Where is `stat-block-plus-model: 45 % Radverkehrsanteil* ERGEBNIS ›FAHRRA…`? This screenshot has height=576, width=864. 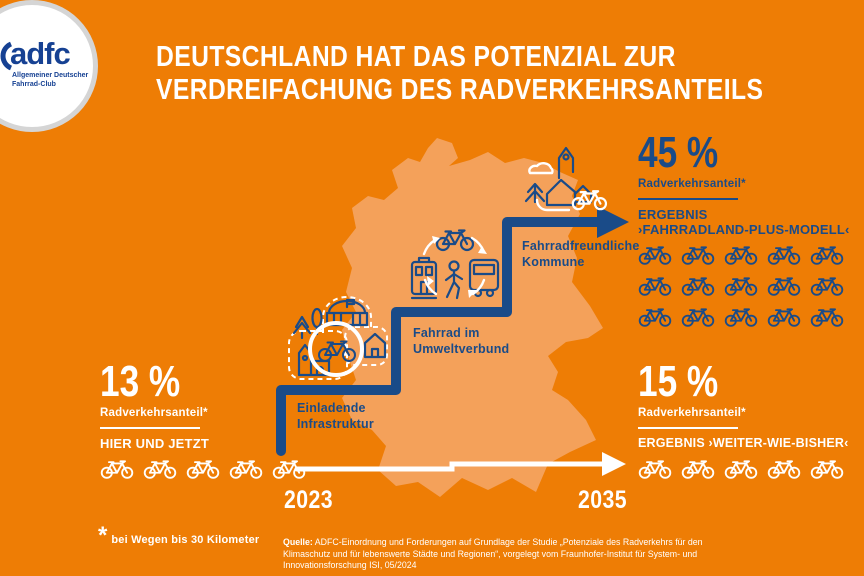 stat-block-plus-model: 45 % Radverkehrsanteil* ERGEBNIS ›FAHRRA… is located at coordinates (751, 229).